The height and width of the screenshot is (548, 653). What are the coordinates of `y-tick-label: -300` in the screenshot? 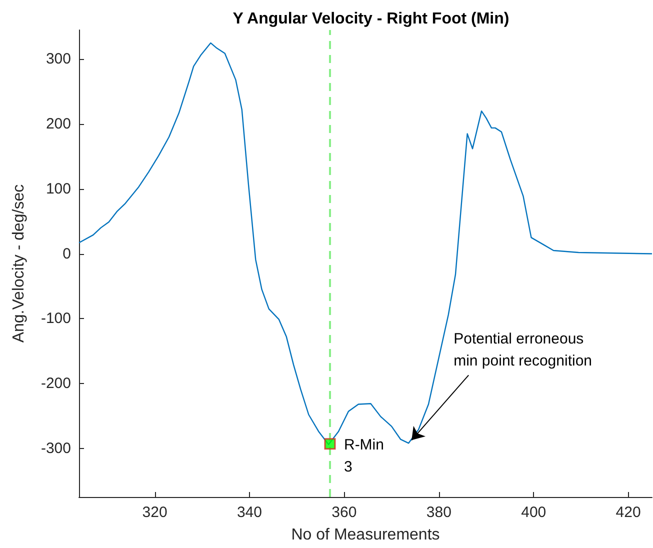 It's located at (55, 448).